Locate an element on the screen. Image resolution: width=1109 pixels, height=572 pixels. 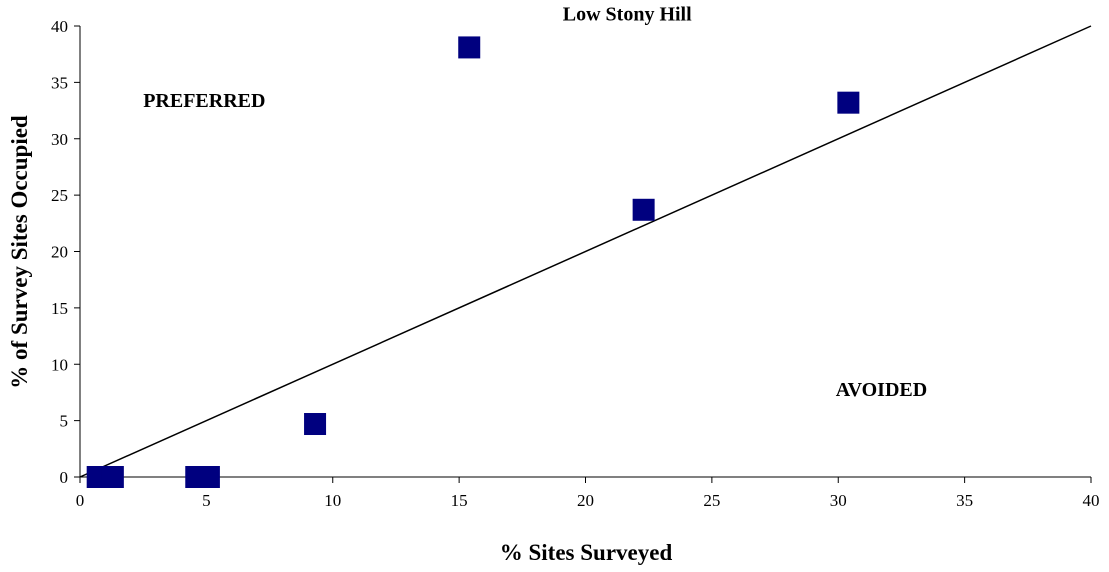
x-tick-label: 0 is located at coordinates (80, 500).